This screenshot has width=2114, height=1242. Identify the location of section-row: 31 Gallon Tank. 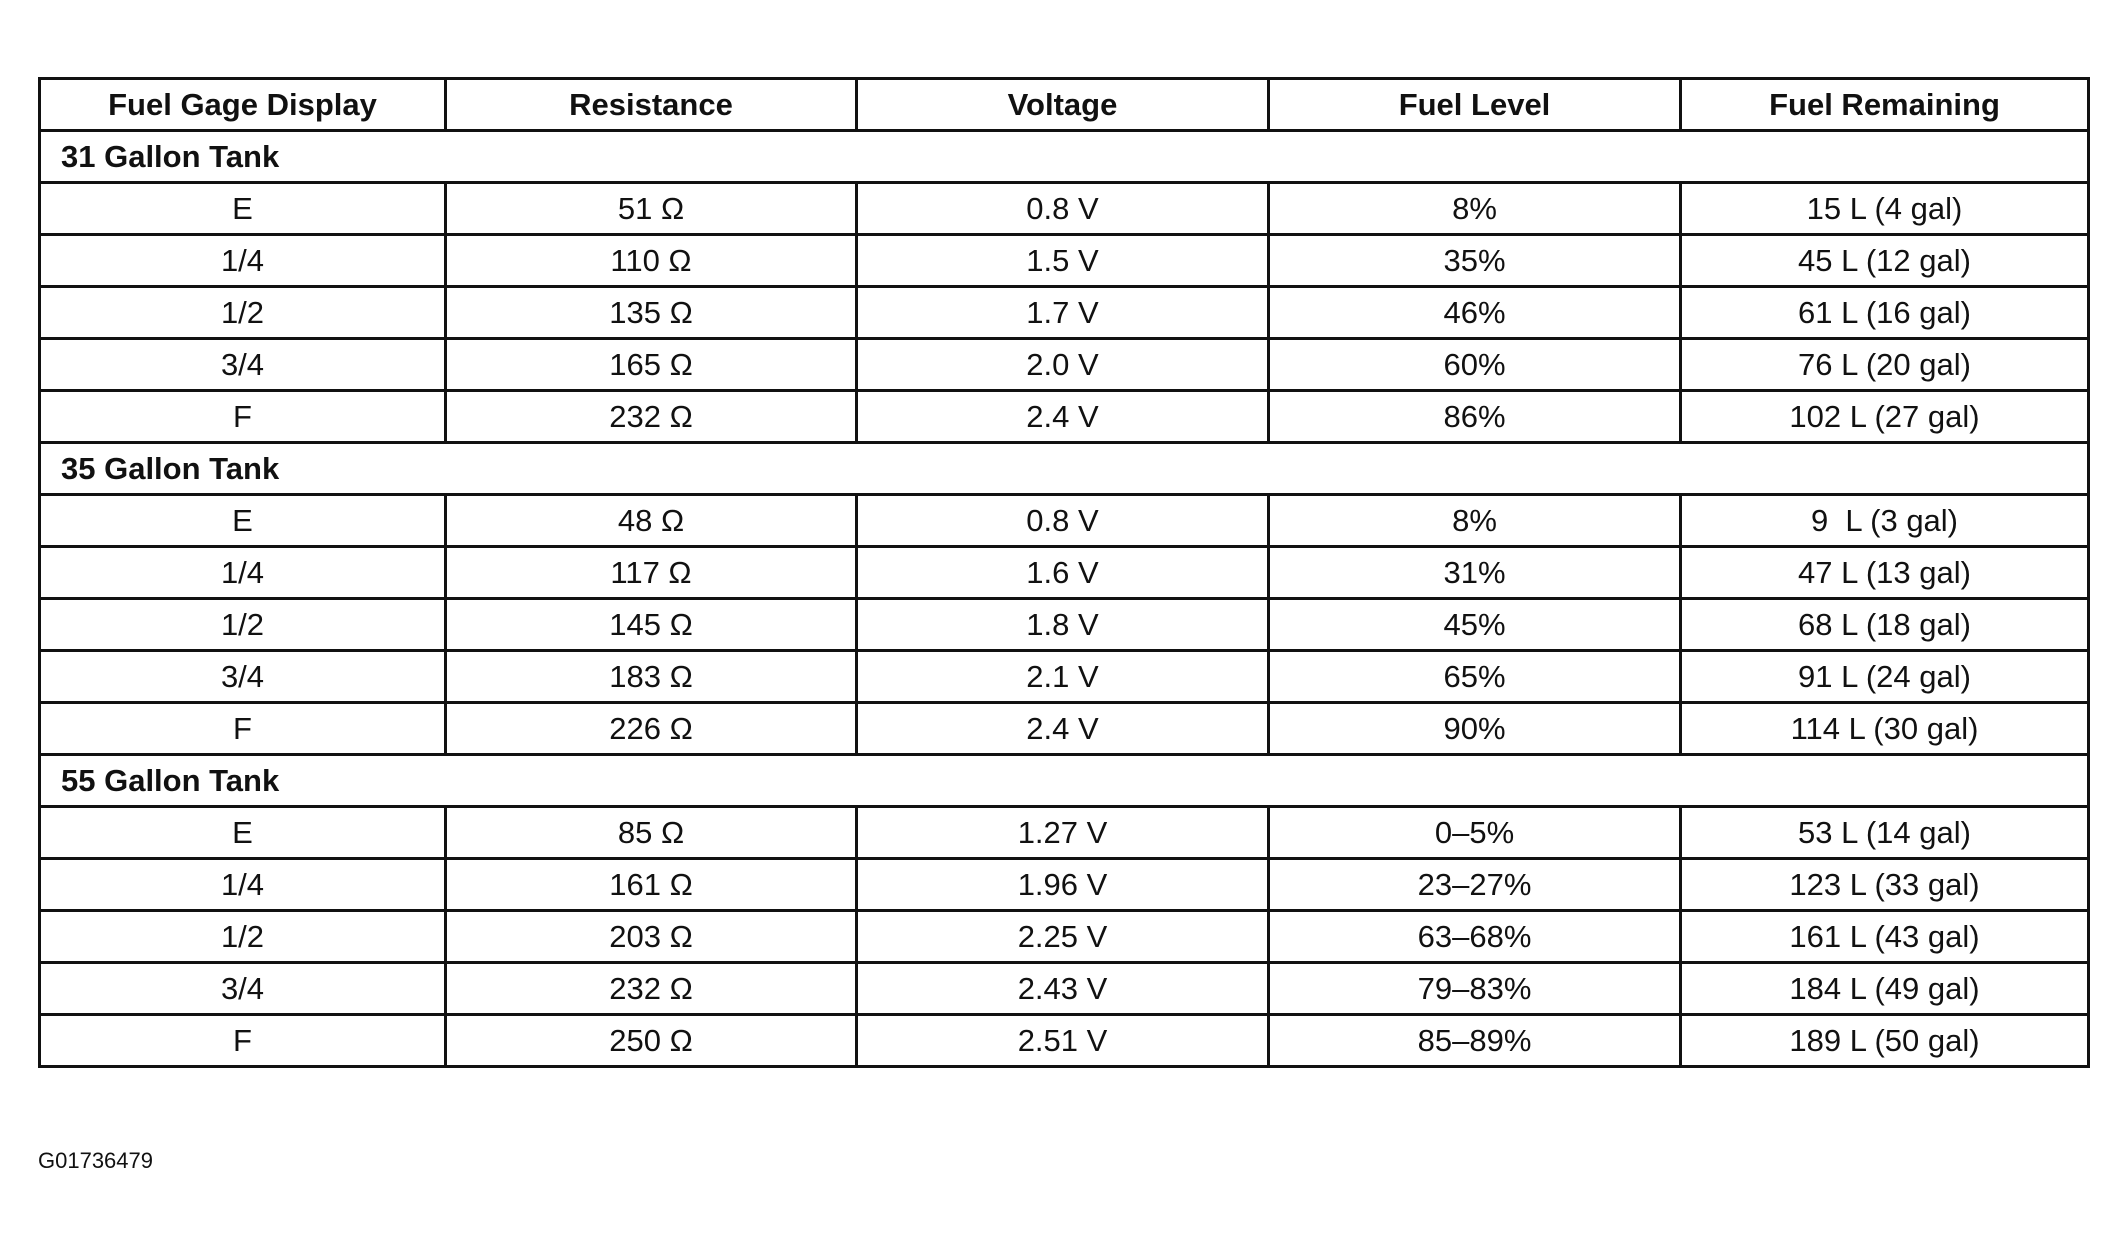
(1064, 156).